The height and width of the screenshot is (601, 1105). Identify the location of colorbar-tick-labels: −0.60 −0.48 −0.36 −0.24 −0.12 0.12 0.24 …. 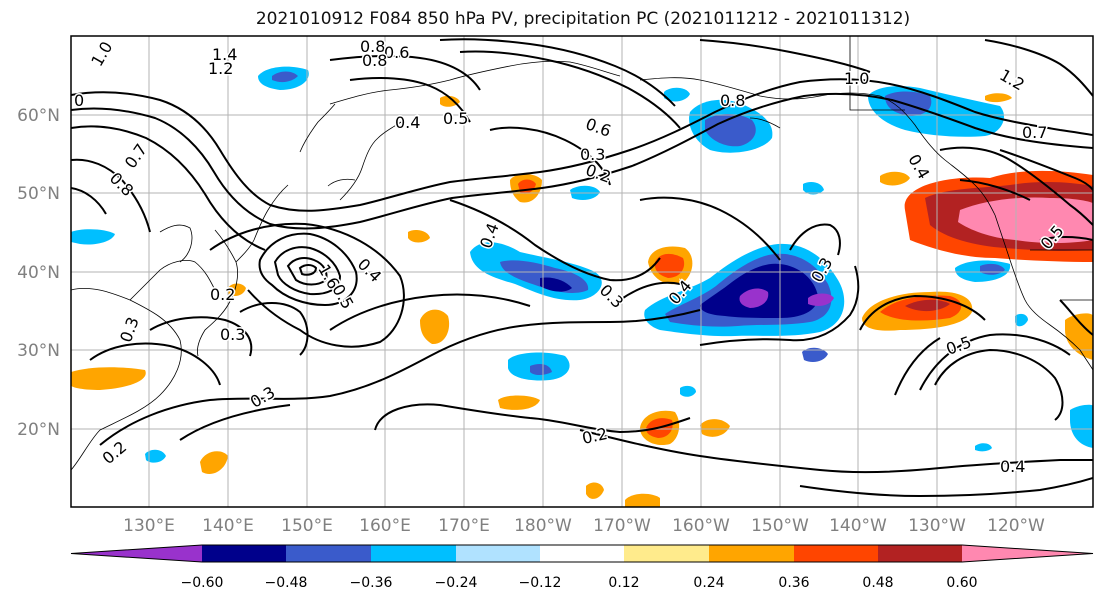
(579, 583).